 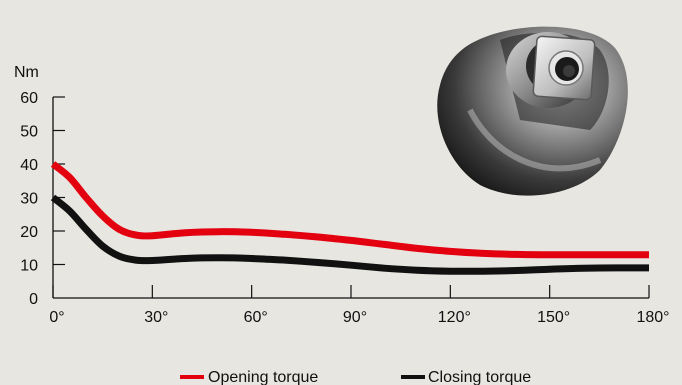 What do you see at coordinates (26, 72) in the screenshot?
I see `y-axis-unit-label: Nm` at bounding box center [26, 72].